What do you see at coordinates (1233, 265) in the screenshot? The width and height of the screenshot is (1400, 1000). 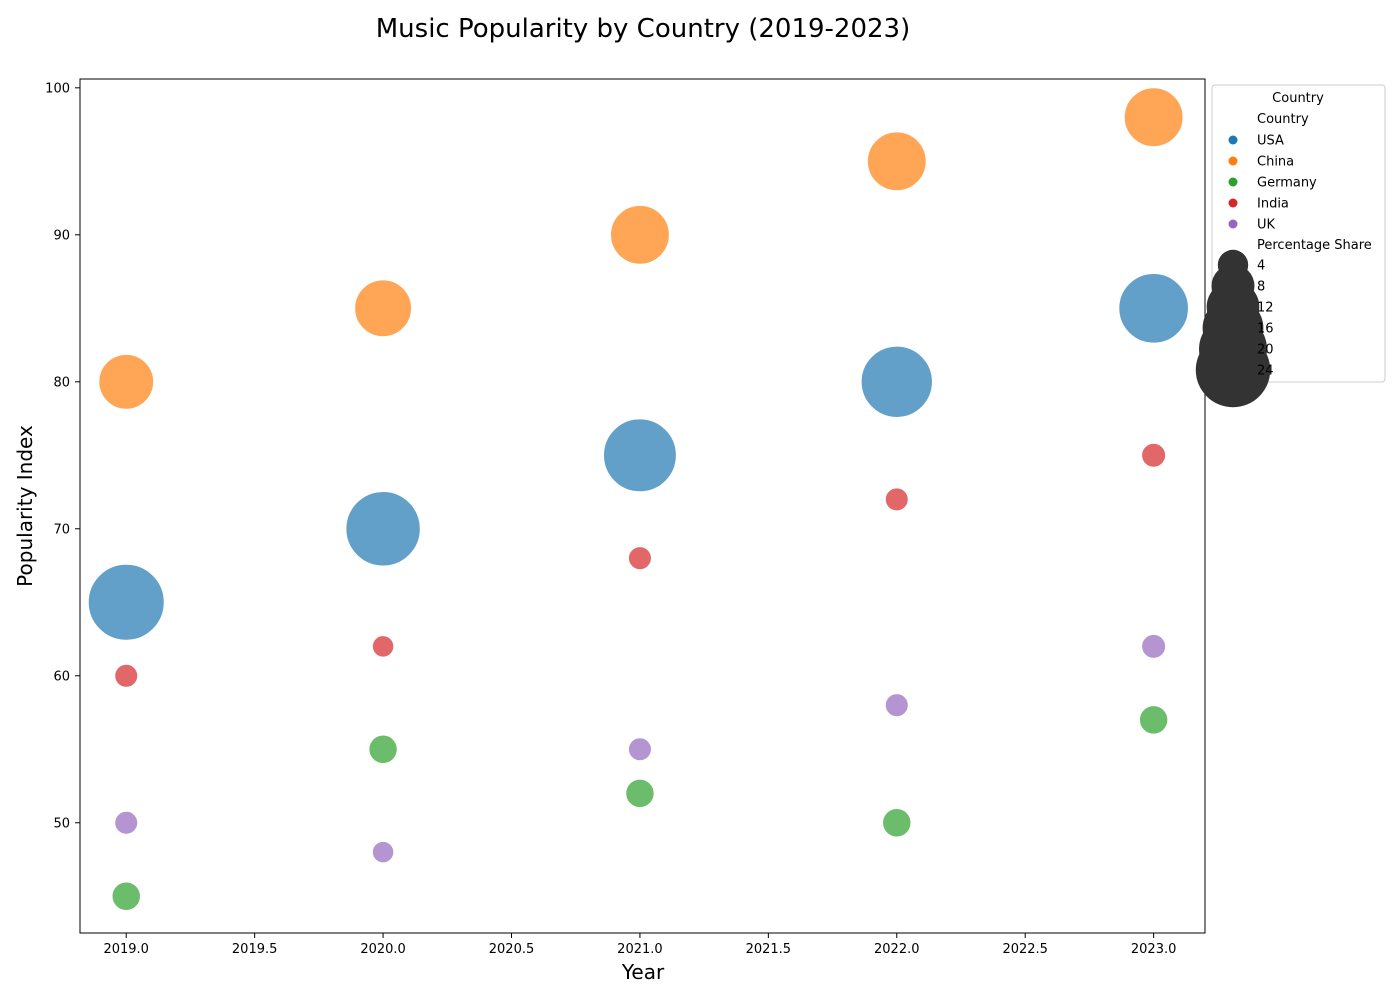 I see `legend-size-marker` at bounding box center [1233, 265].